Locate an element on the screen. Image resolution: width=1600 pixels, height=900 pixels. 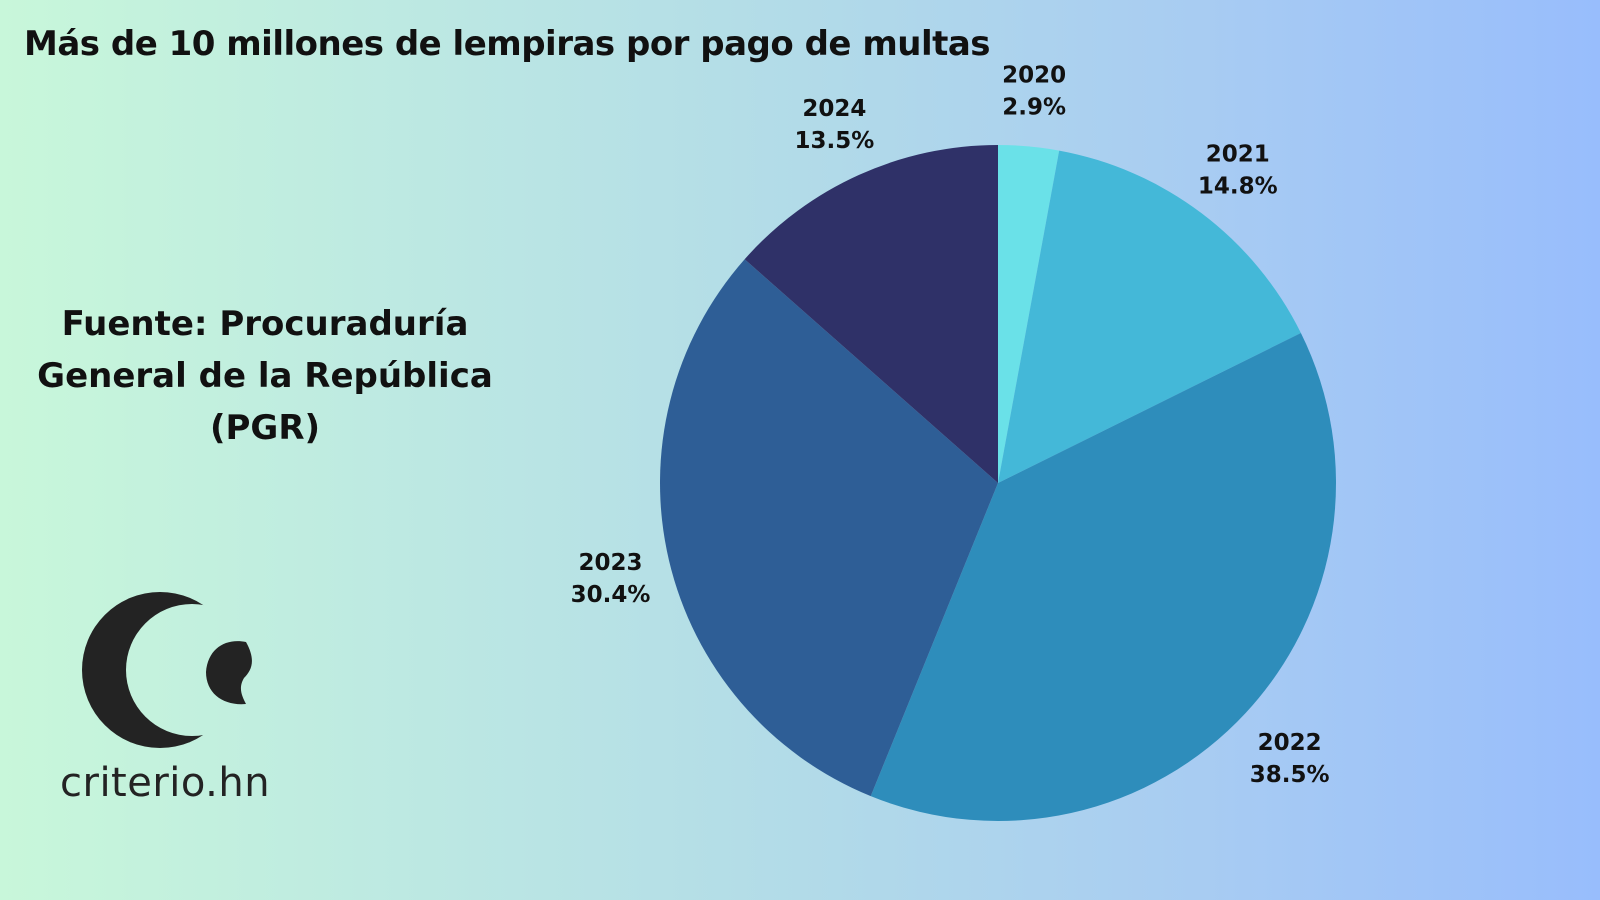
pie-slice-2021 is located at coordinates (1149, 316).